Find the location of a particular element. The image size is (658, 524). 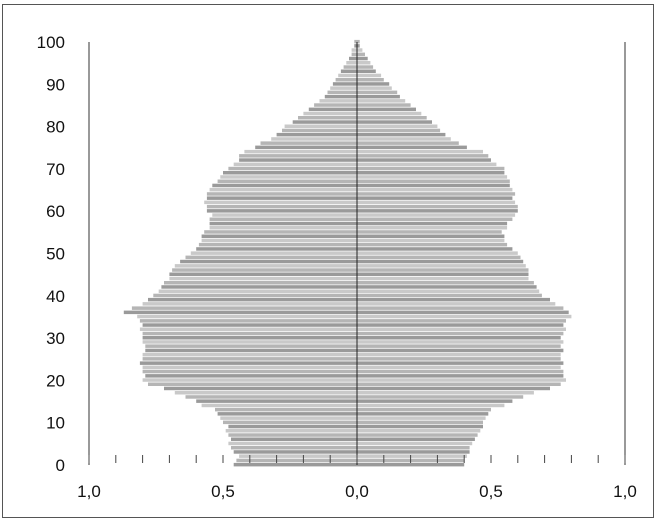

x-tick-label: 0,5 is located at coordinates (491, 491).